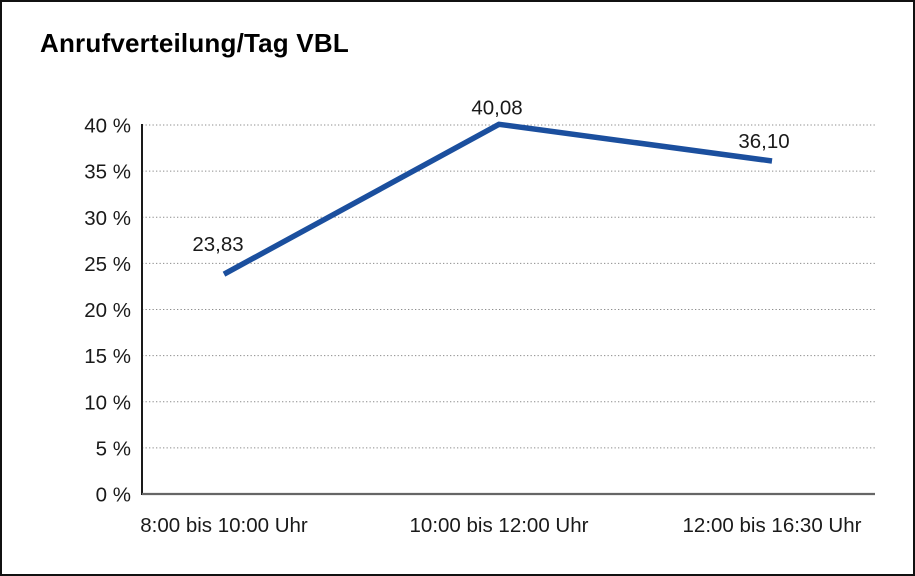 This screenshot has width=915, height=576. What do you see at coordinates (107, 264) in the screenshot?
I see `y-tick-label: 25 %` at bounding box center [107, 264].